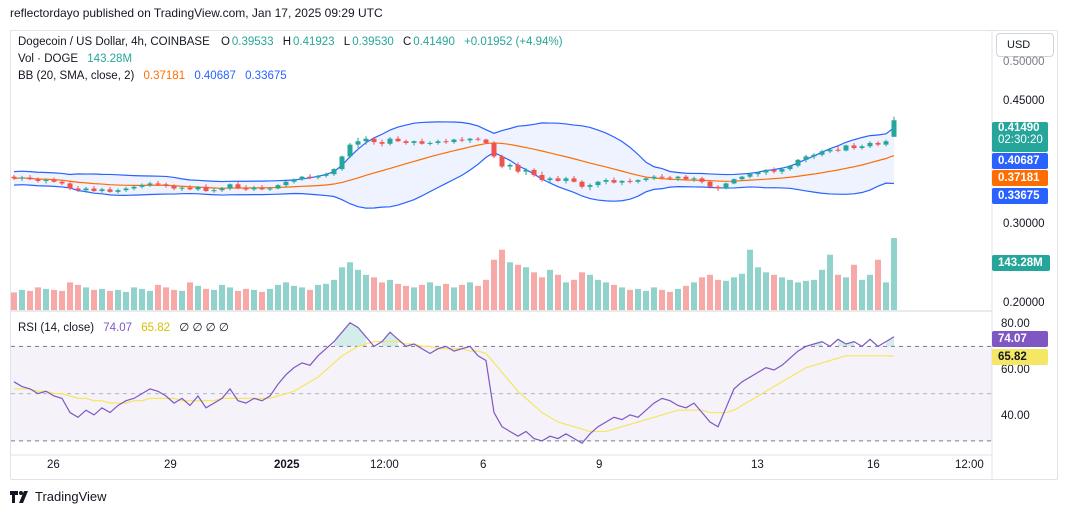 Image resolution: width=1068 pixels, height=515 pixels. Describe the element at coordinates (1015, 324) in the screenshot. I see `rsi-tick-80: 80.00` at that location.